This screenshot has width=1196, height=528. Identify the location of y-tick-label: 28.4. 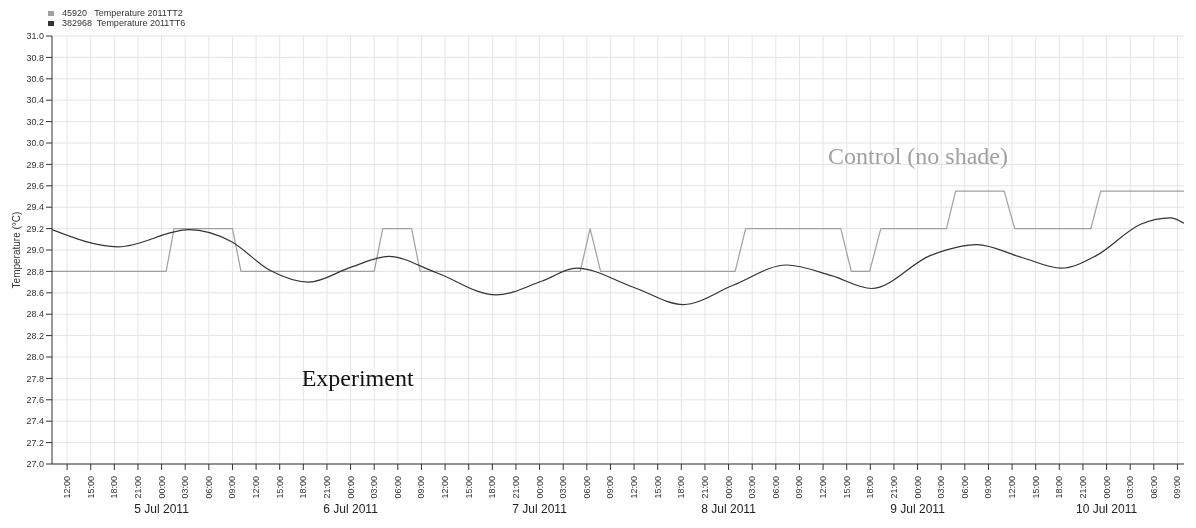
(35, 314).